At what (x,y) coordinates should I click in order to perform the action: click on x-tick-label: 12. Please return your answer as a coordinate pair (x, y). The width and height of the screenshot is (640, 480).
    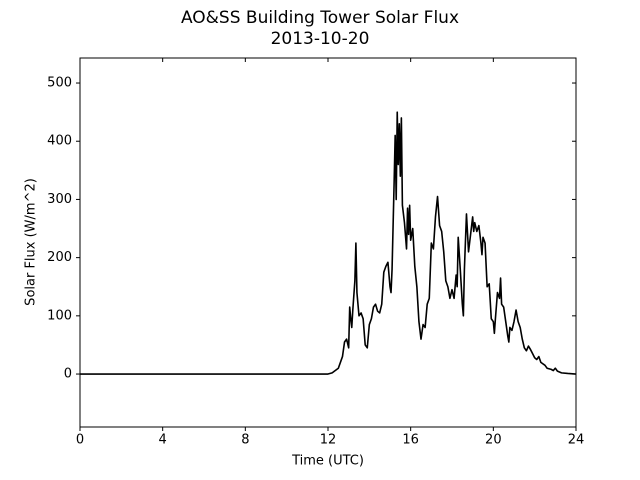
    Looking at the image, I should click on (328, 440).